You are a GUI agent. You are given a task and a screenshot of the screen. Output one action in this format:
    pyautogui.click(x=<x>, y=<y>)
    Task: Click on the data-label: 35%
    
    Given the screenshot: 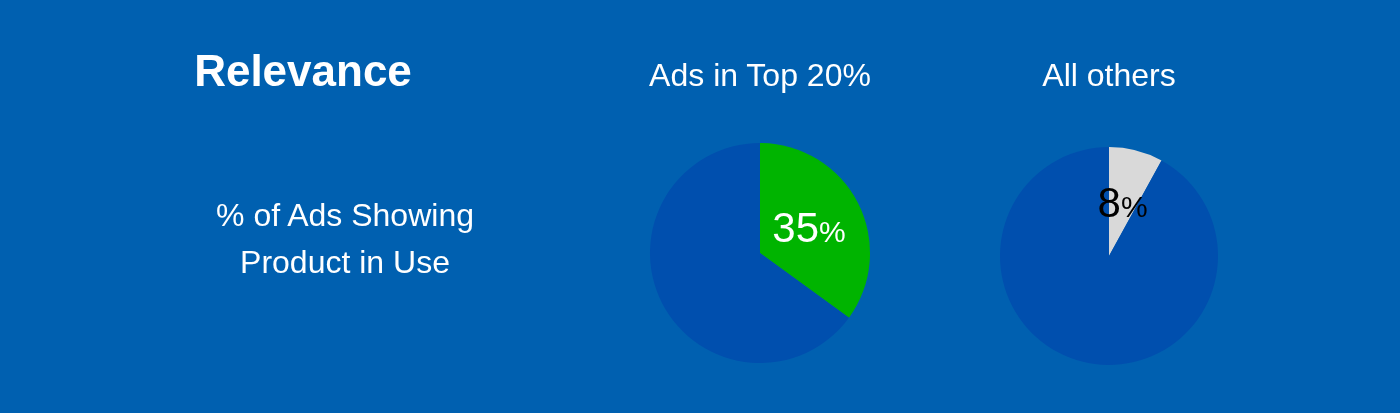 What is the action you would take?
    pyautogui.click(x=809, y=228)
    